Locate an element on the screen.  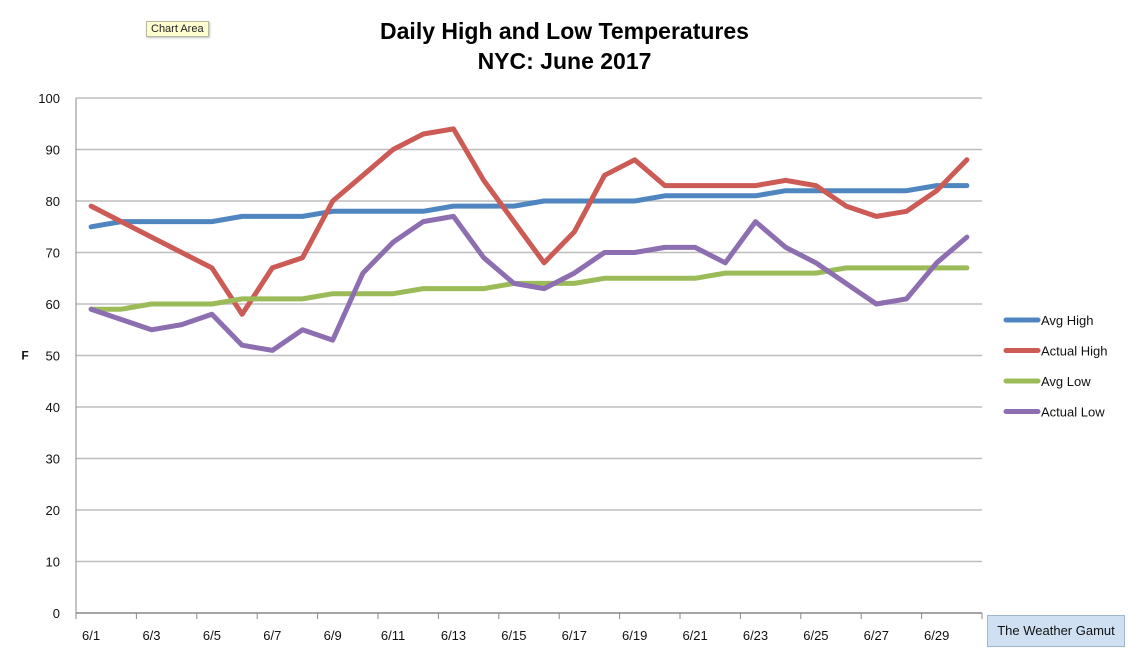
legend-label: Actual Low is located at coordinates (1073, 412).